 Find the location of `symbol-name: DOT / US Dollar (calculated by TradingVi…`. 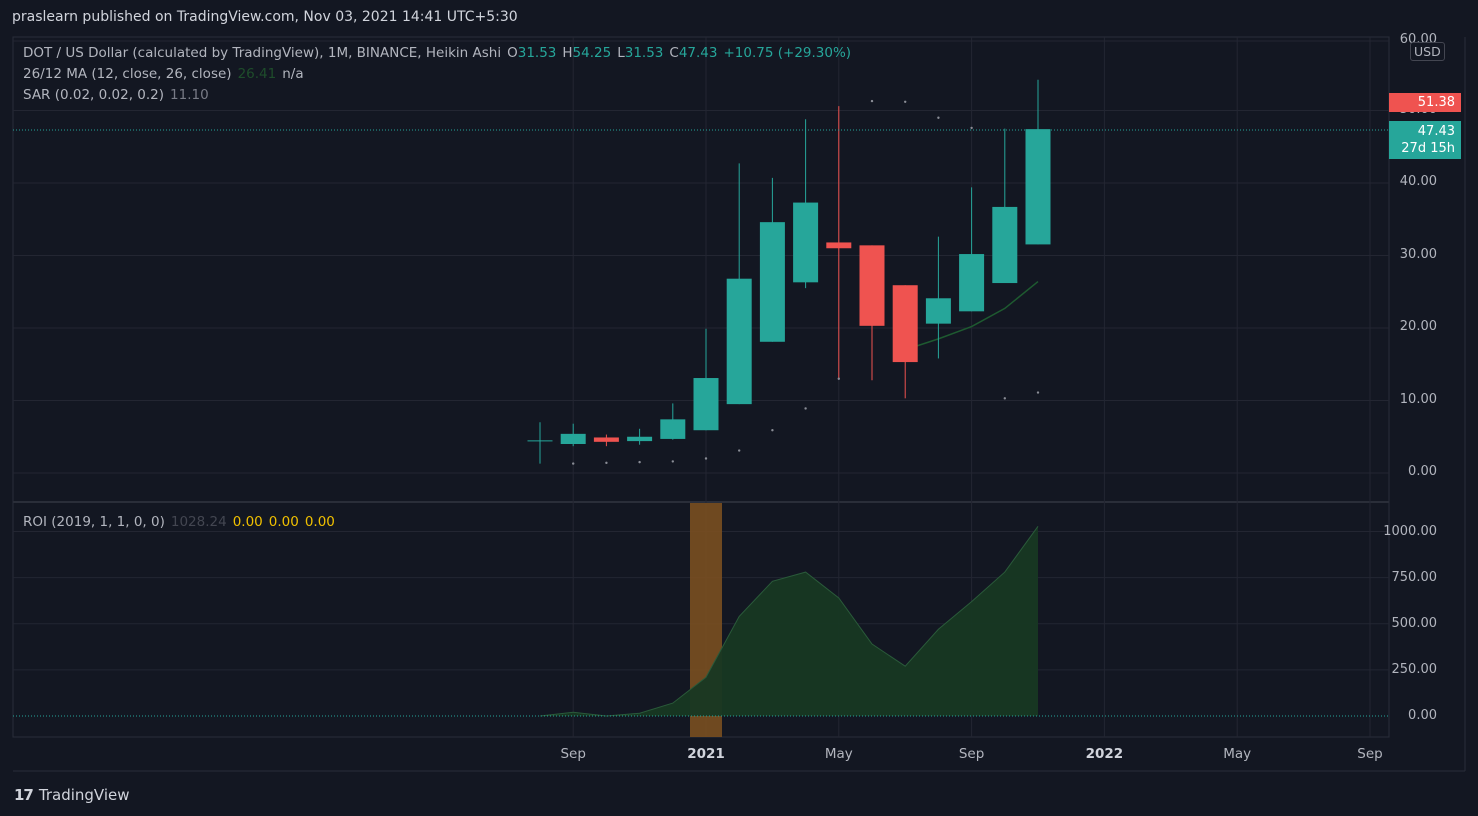

symbol-name: DOT / US Dollar (calculated by TradingVi… is located at coordinates (262, 53).